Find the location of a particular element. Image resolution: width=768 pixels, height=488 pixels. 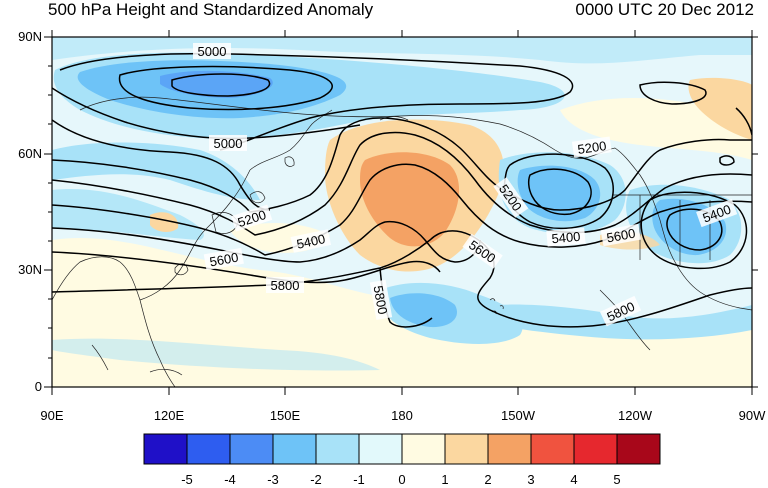

x-tick-label: 180 is located at coordinates (402, 415).